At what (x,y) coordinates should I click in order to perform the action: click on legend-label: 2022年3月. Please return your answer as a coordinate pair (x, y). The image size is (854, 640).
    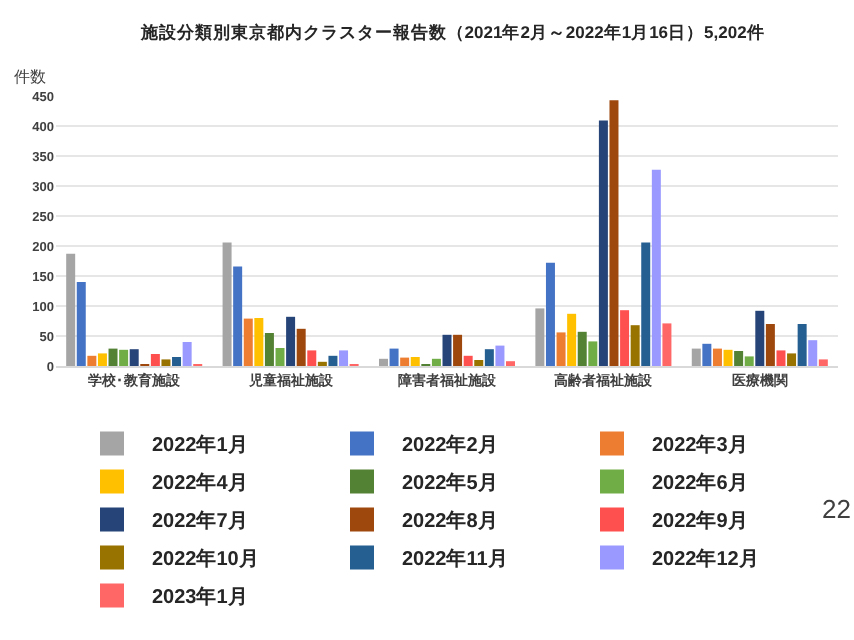
    Looking at the image, I should click on (700, 445).